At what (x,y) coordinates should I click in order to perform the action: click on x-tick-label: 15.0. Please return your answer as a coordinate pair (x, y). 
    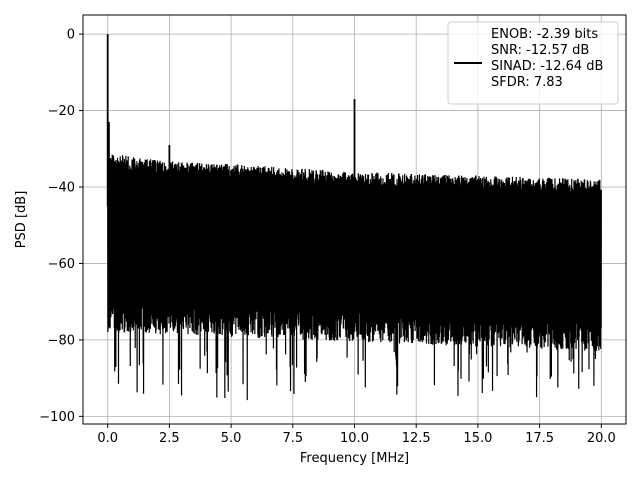
    Looking at the image, I should click on (477, 438).